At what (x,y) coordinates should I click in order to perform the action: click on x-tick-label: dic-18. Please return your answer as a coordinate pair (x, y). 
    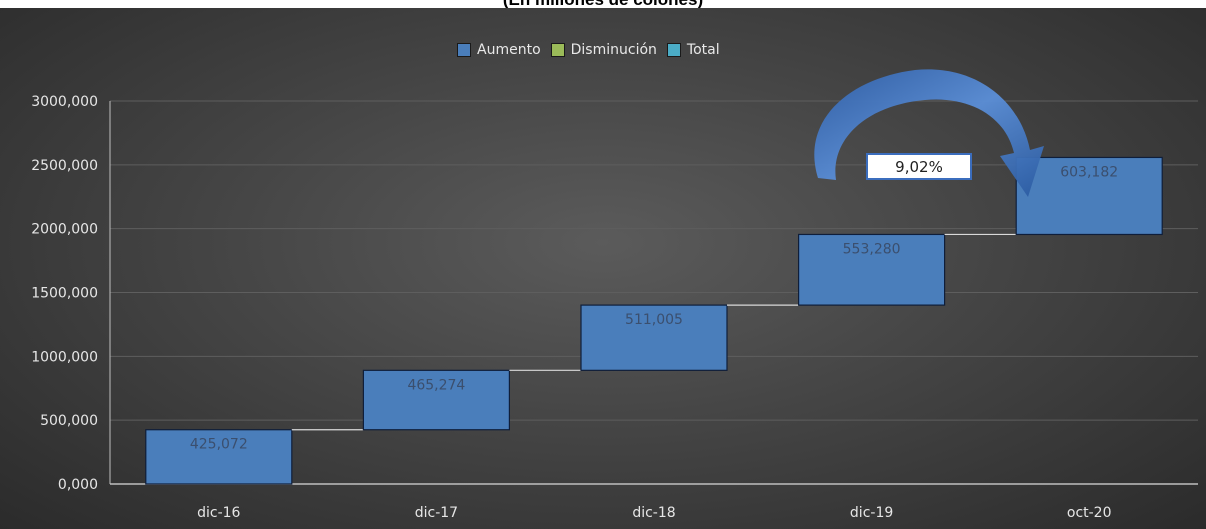
    Looking at the image, I should click on (653, 513).